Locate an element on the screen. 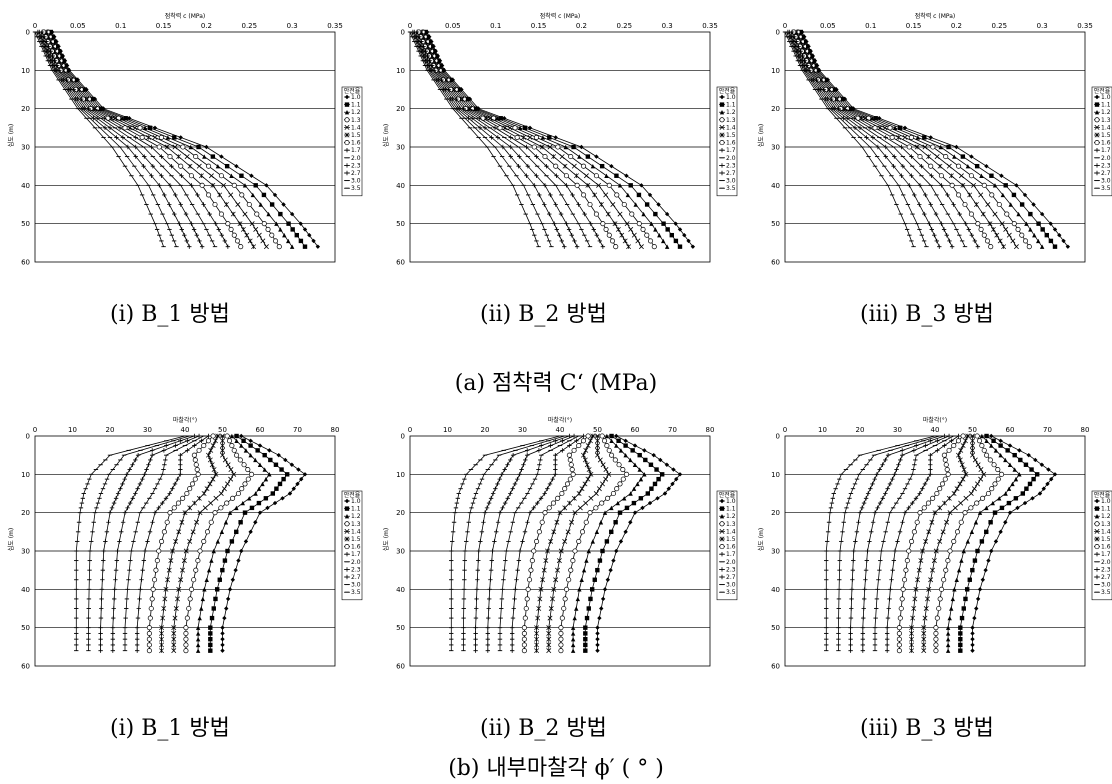 This screenshot has height=784, width=1112. x-tick-label: 80 is located at coordinates (335, 430).